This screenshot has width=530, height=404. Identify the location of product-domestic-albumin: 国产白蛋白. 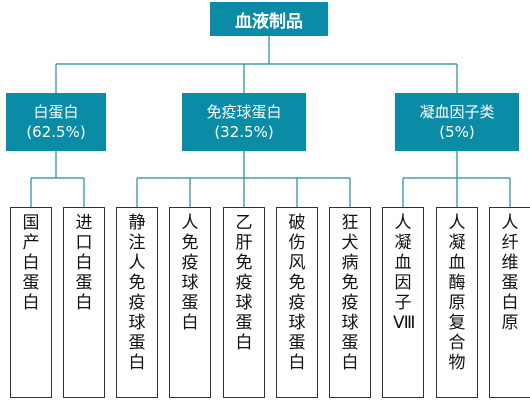
(31, 302).